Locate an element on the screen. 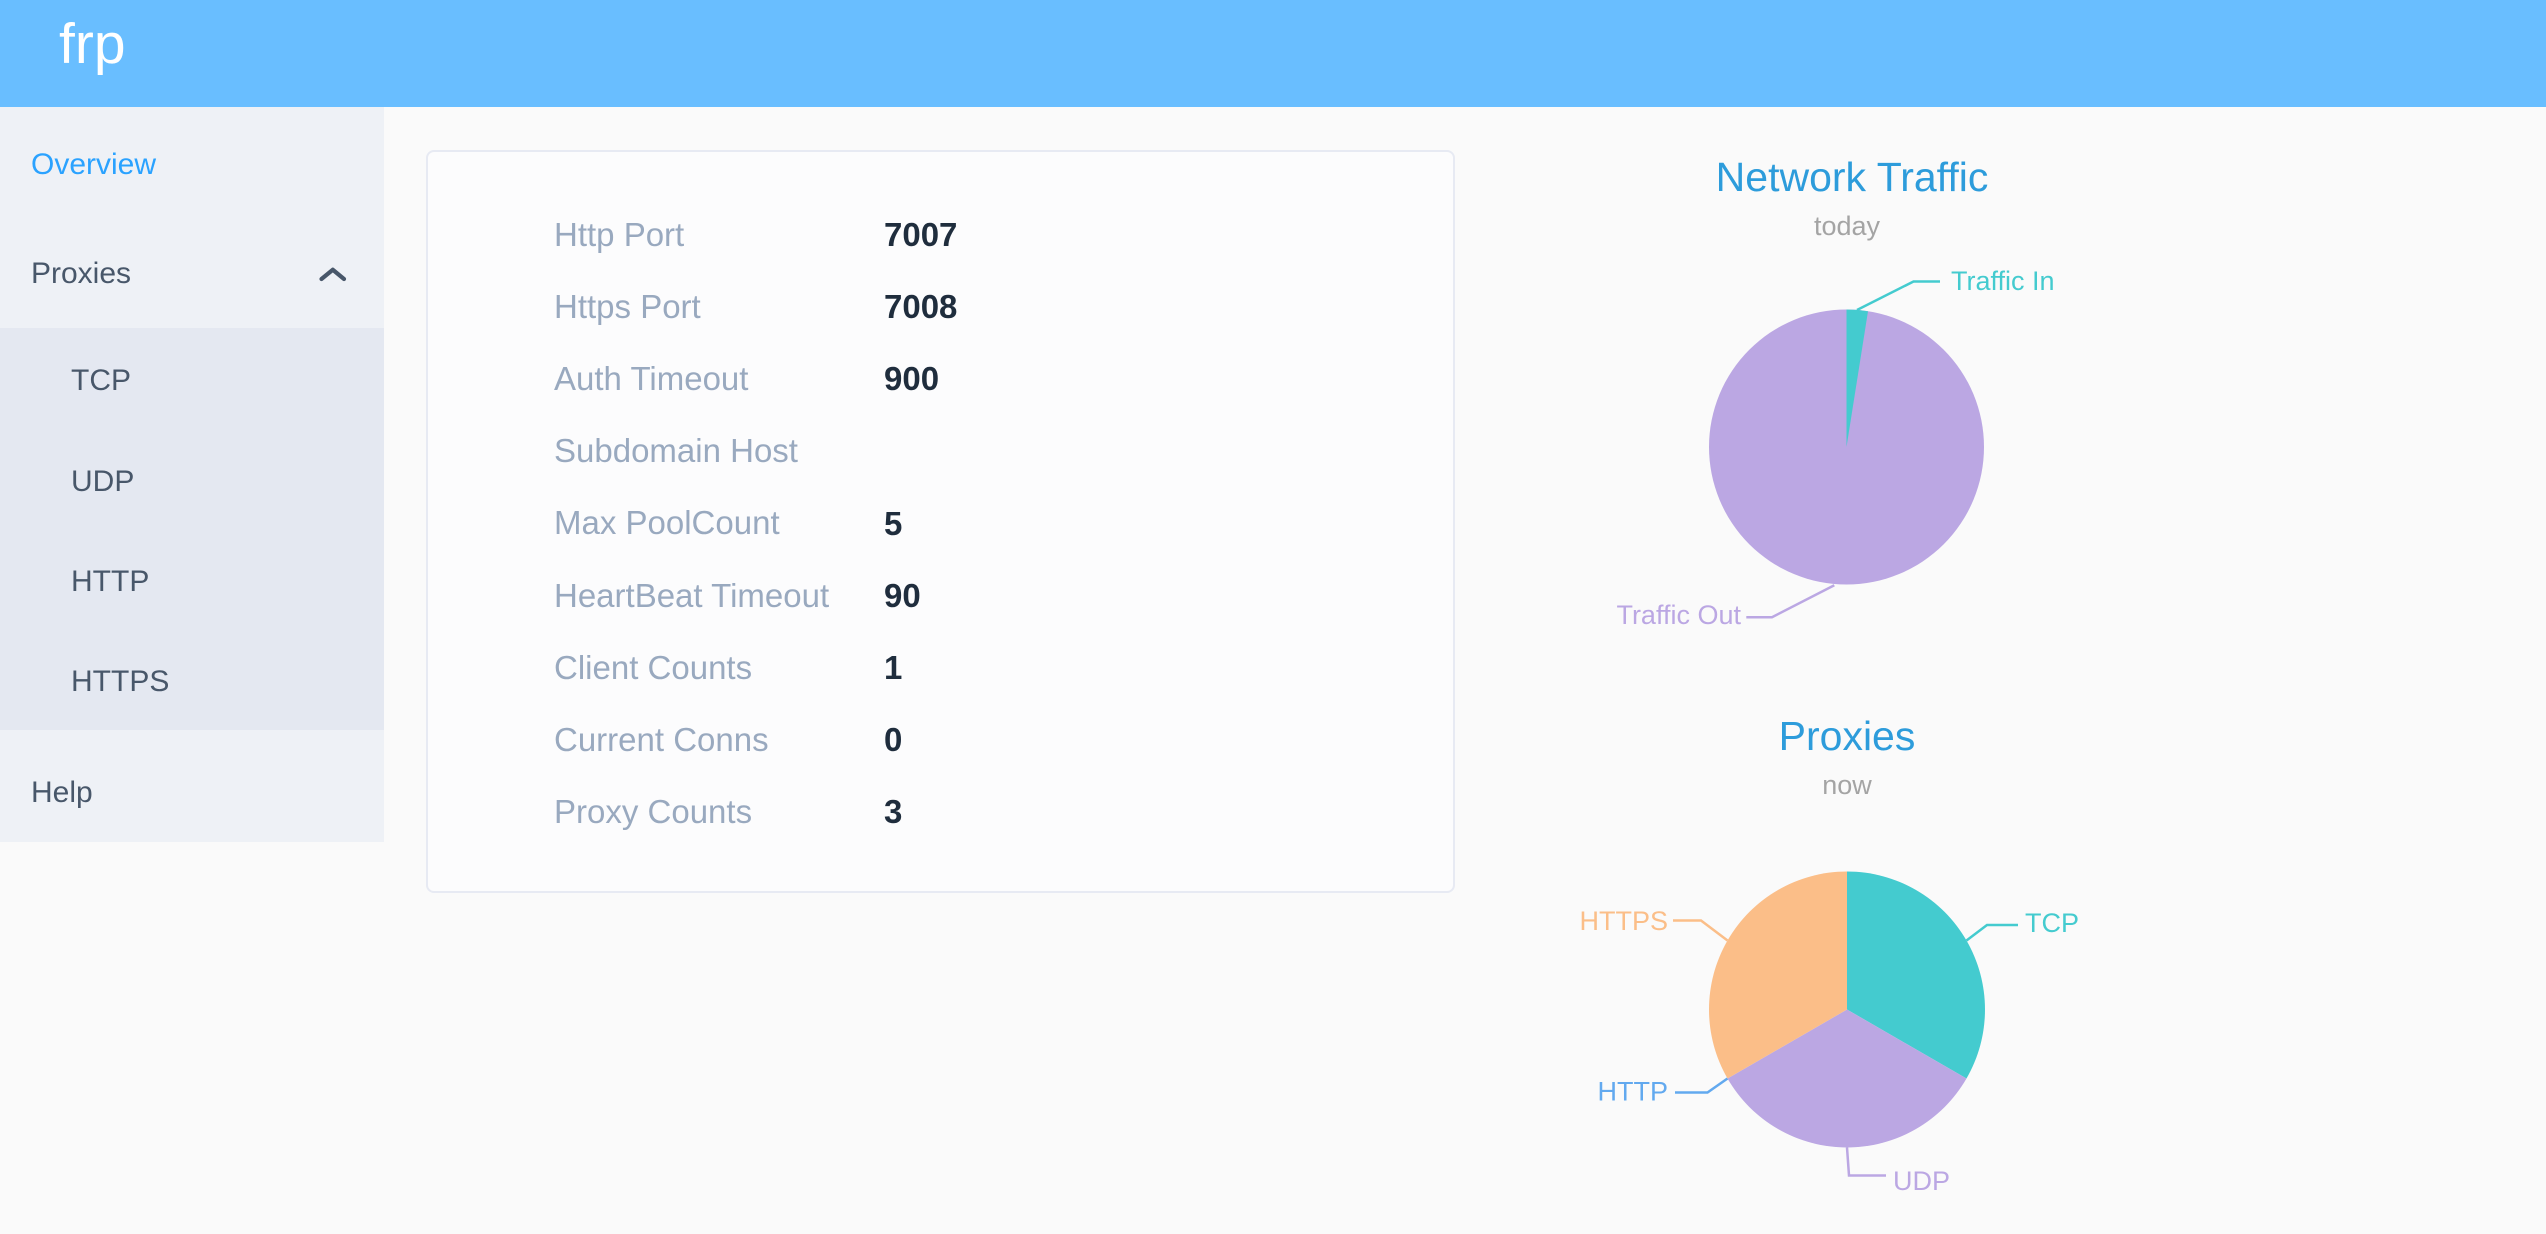  svg-text: today is located at coordinates (1847, 226).